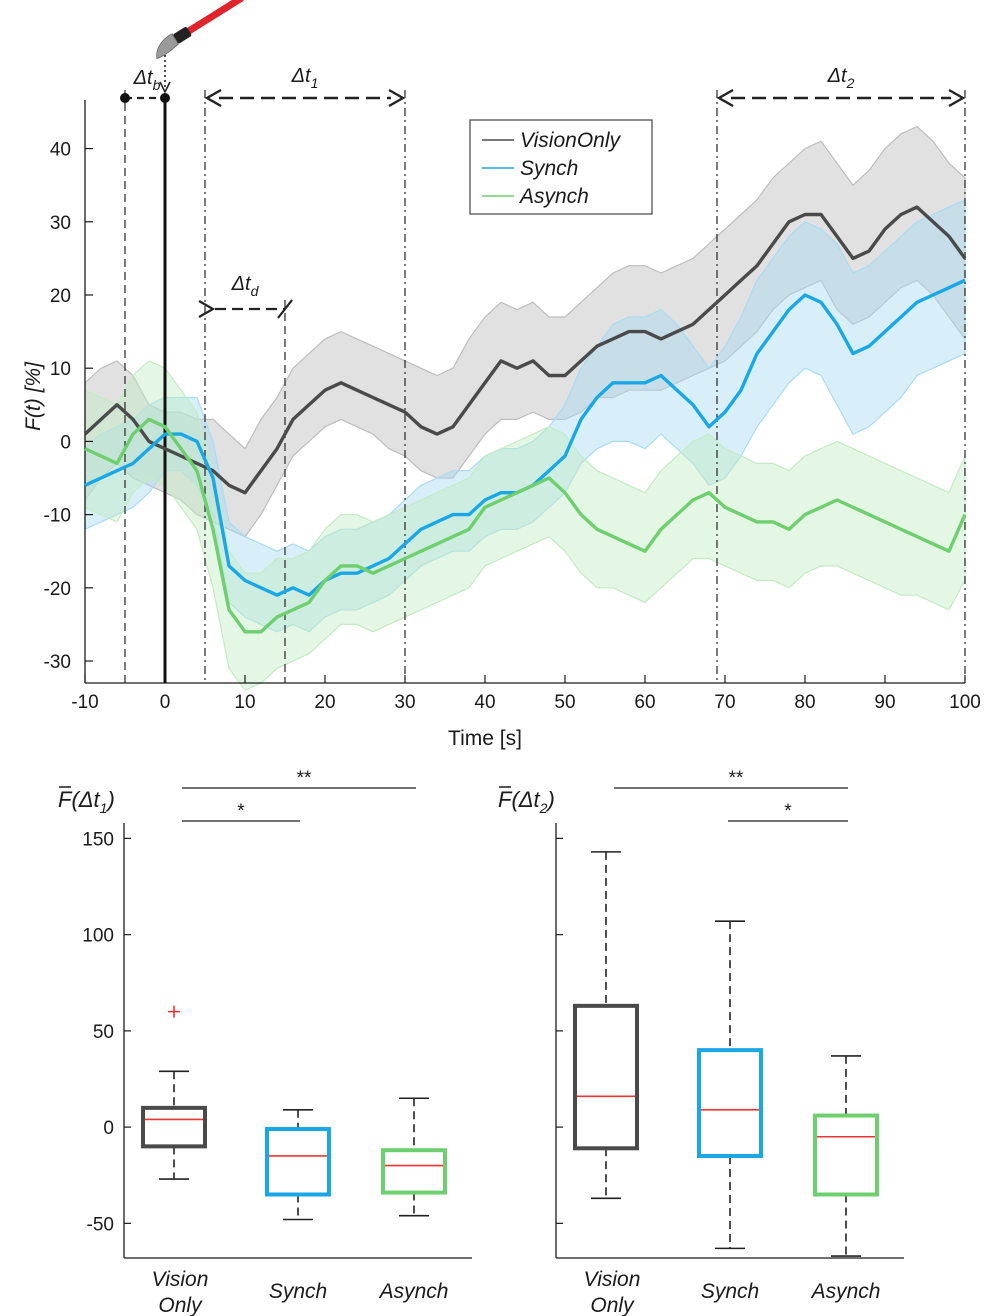  What do you see at coordinates (526, 801) in the screenshot?
I see `y-axis-label: F(Δt2)` at bounding box center [526, 801].